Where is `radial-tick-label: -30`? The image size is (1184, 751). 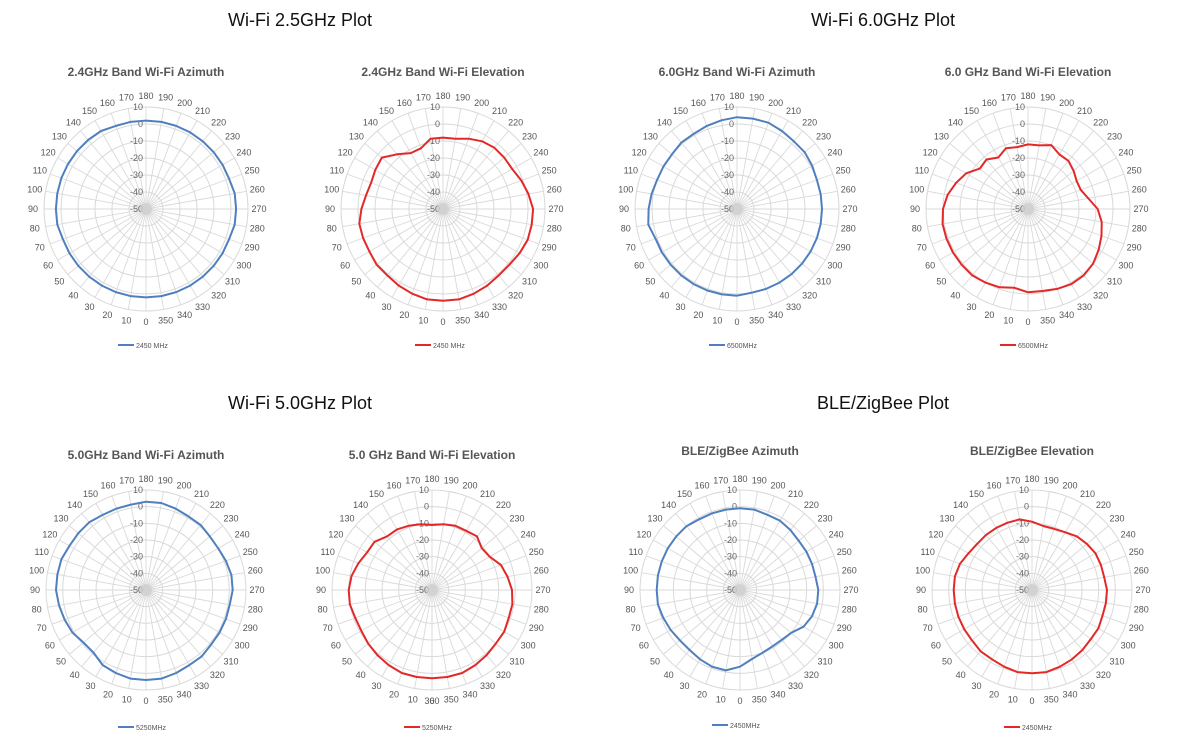 radial-tick-label: -30 is located at coordinates (136, 557).